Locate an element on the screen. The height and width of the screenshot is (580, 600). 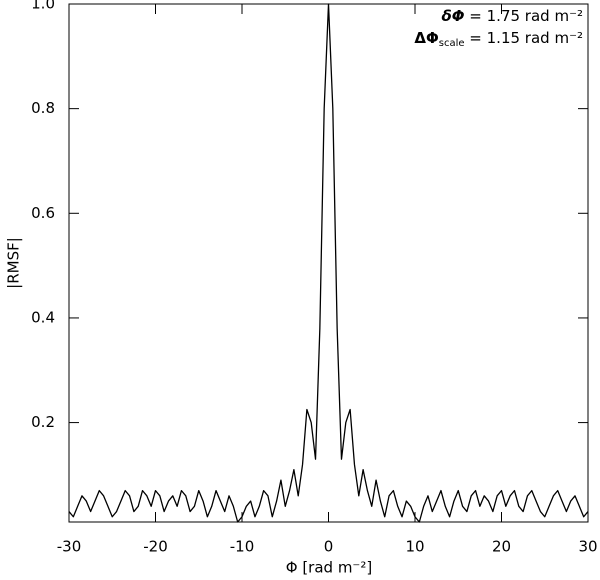
annotation: δΦ = 1.75 rad m⁻² is located at coordinates (512, 16).